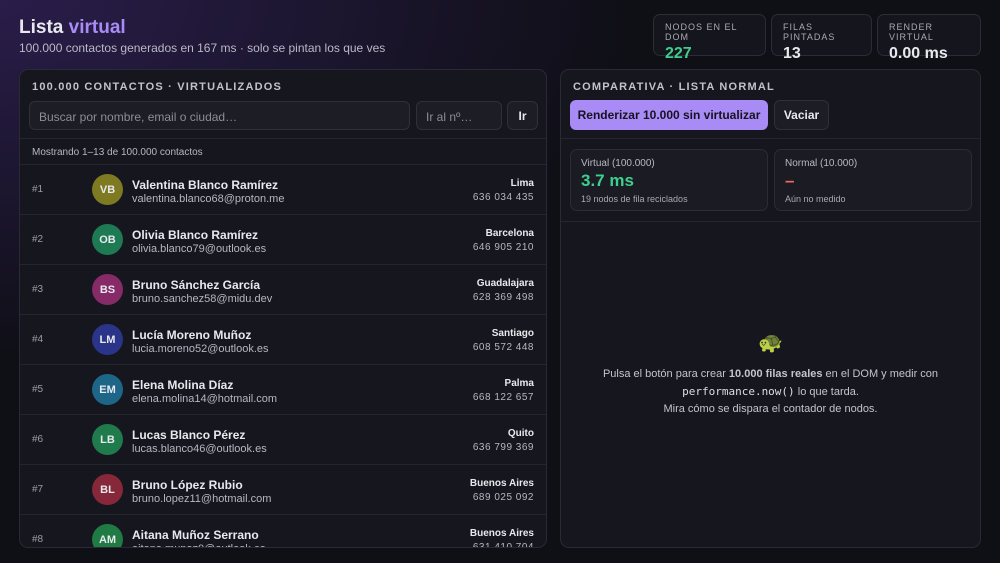 The width and height of the screenshot is (1000, 563). What do you see at coordinates (503, 197) in the screenshot?
I see `contact-phone: 636 034 435` at bounding box center [503, 197].